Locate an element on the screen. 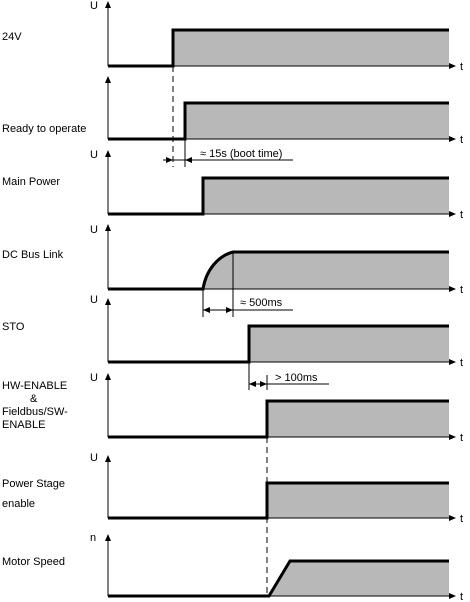 The height and width of the screenshot is (602, 470). t-label-ready: t is located at coordinates (461, 140).